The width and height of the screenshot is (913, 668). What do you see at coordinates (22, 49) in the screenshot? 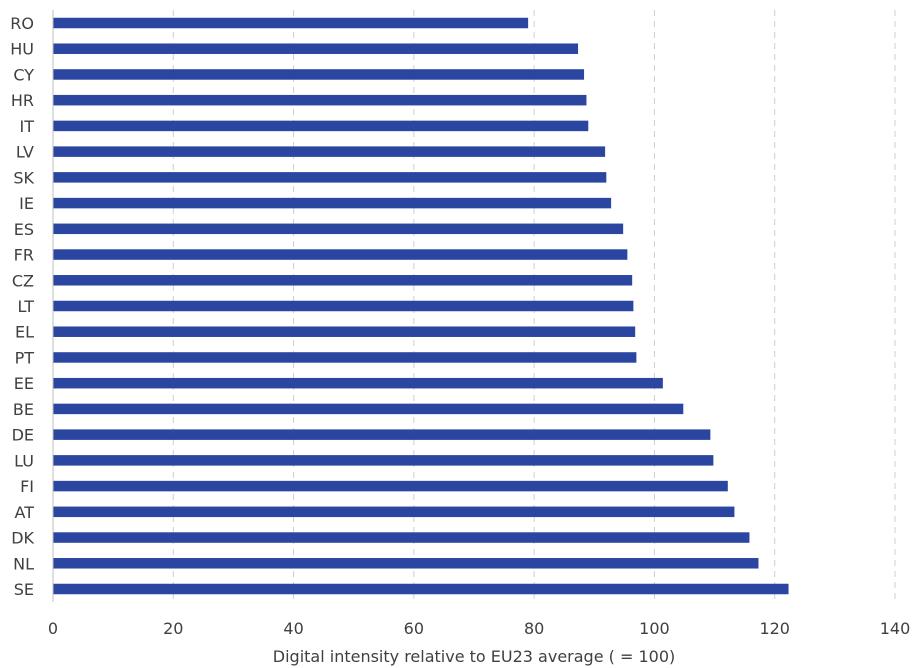
I see `category-label: HU` at bounding box center [22, 49].